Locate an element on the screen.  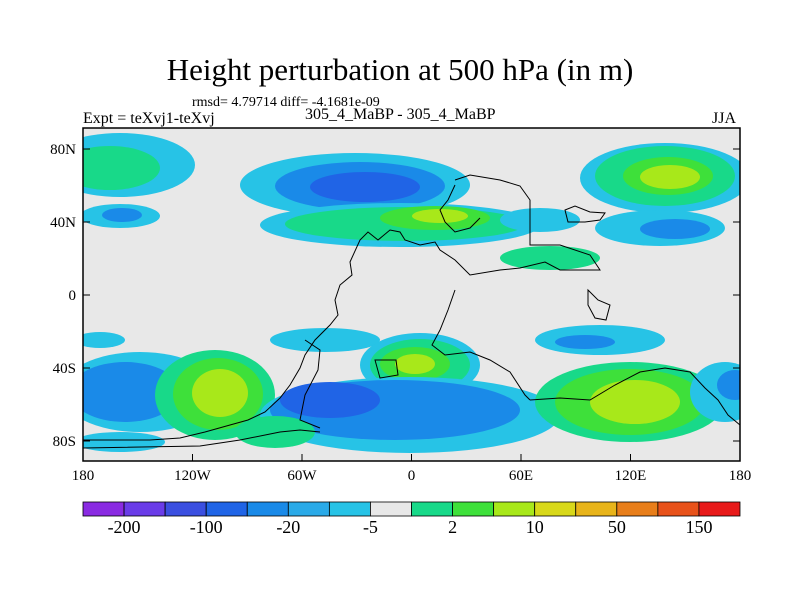
colorbar-label: -20 is located at coordinates (288, 527).